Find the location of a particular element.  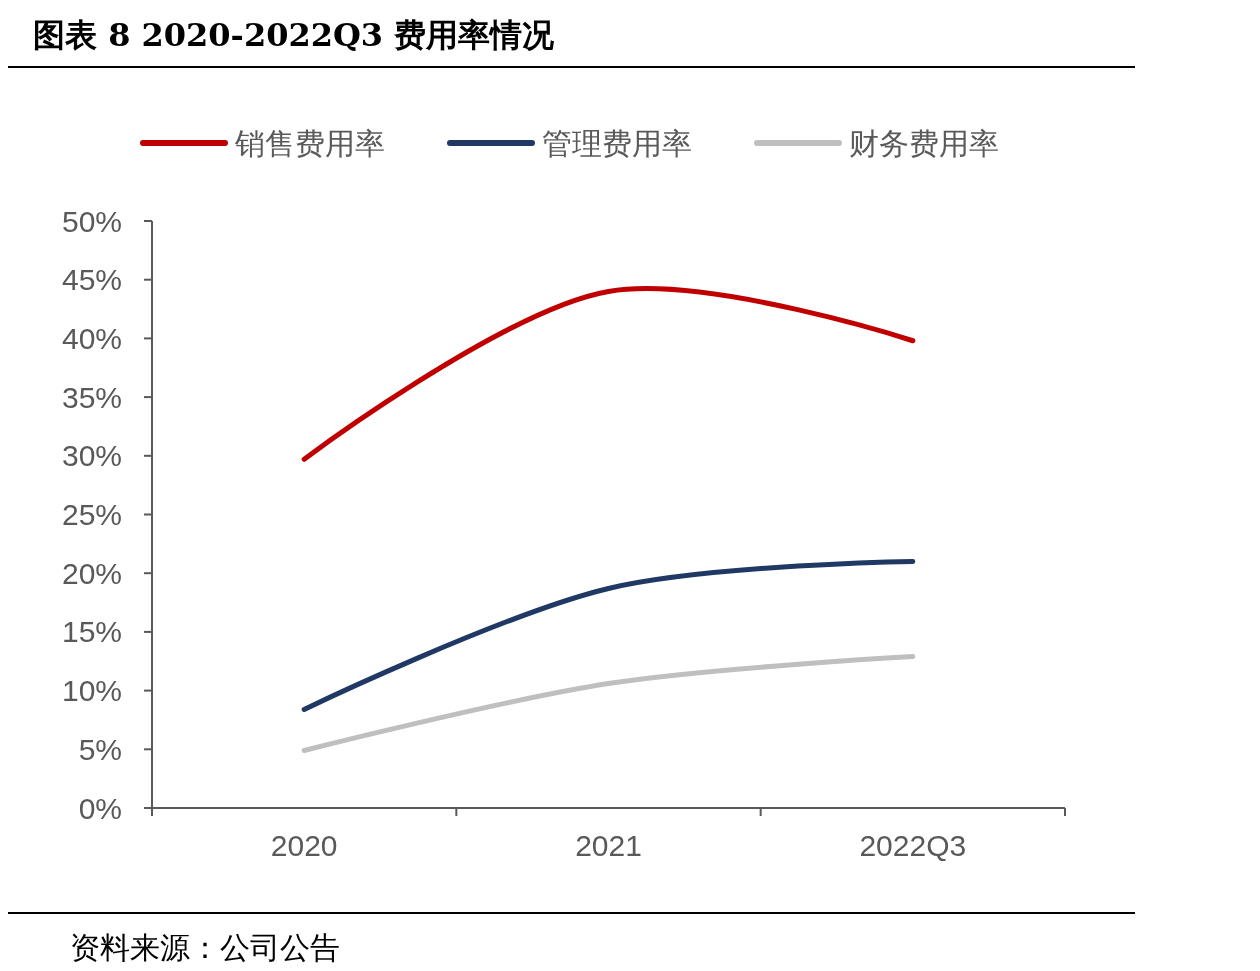

y-tick-label: 10% is located at coordinates (91, 691).